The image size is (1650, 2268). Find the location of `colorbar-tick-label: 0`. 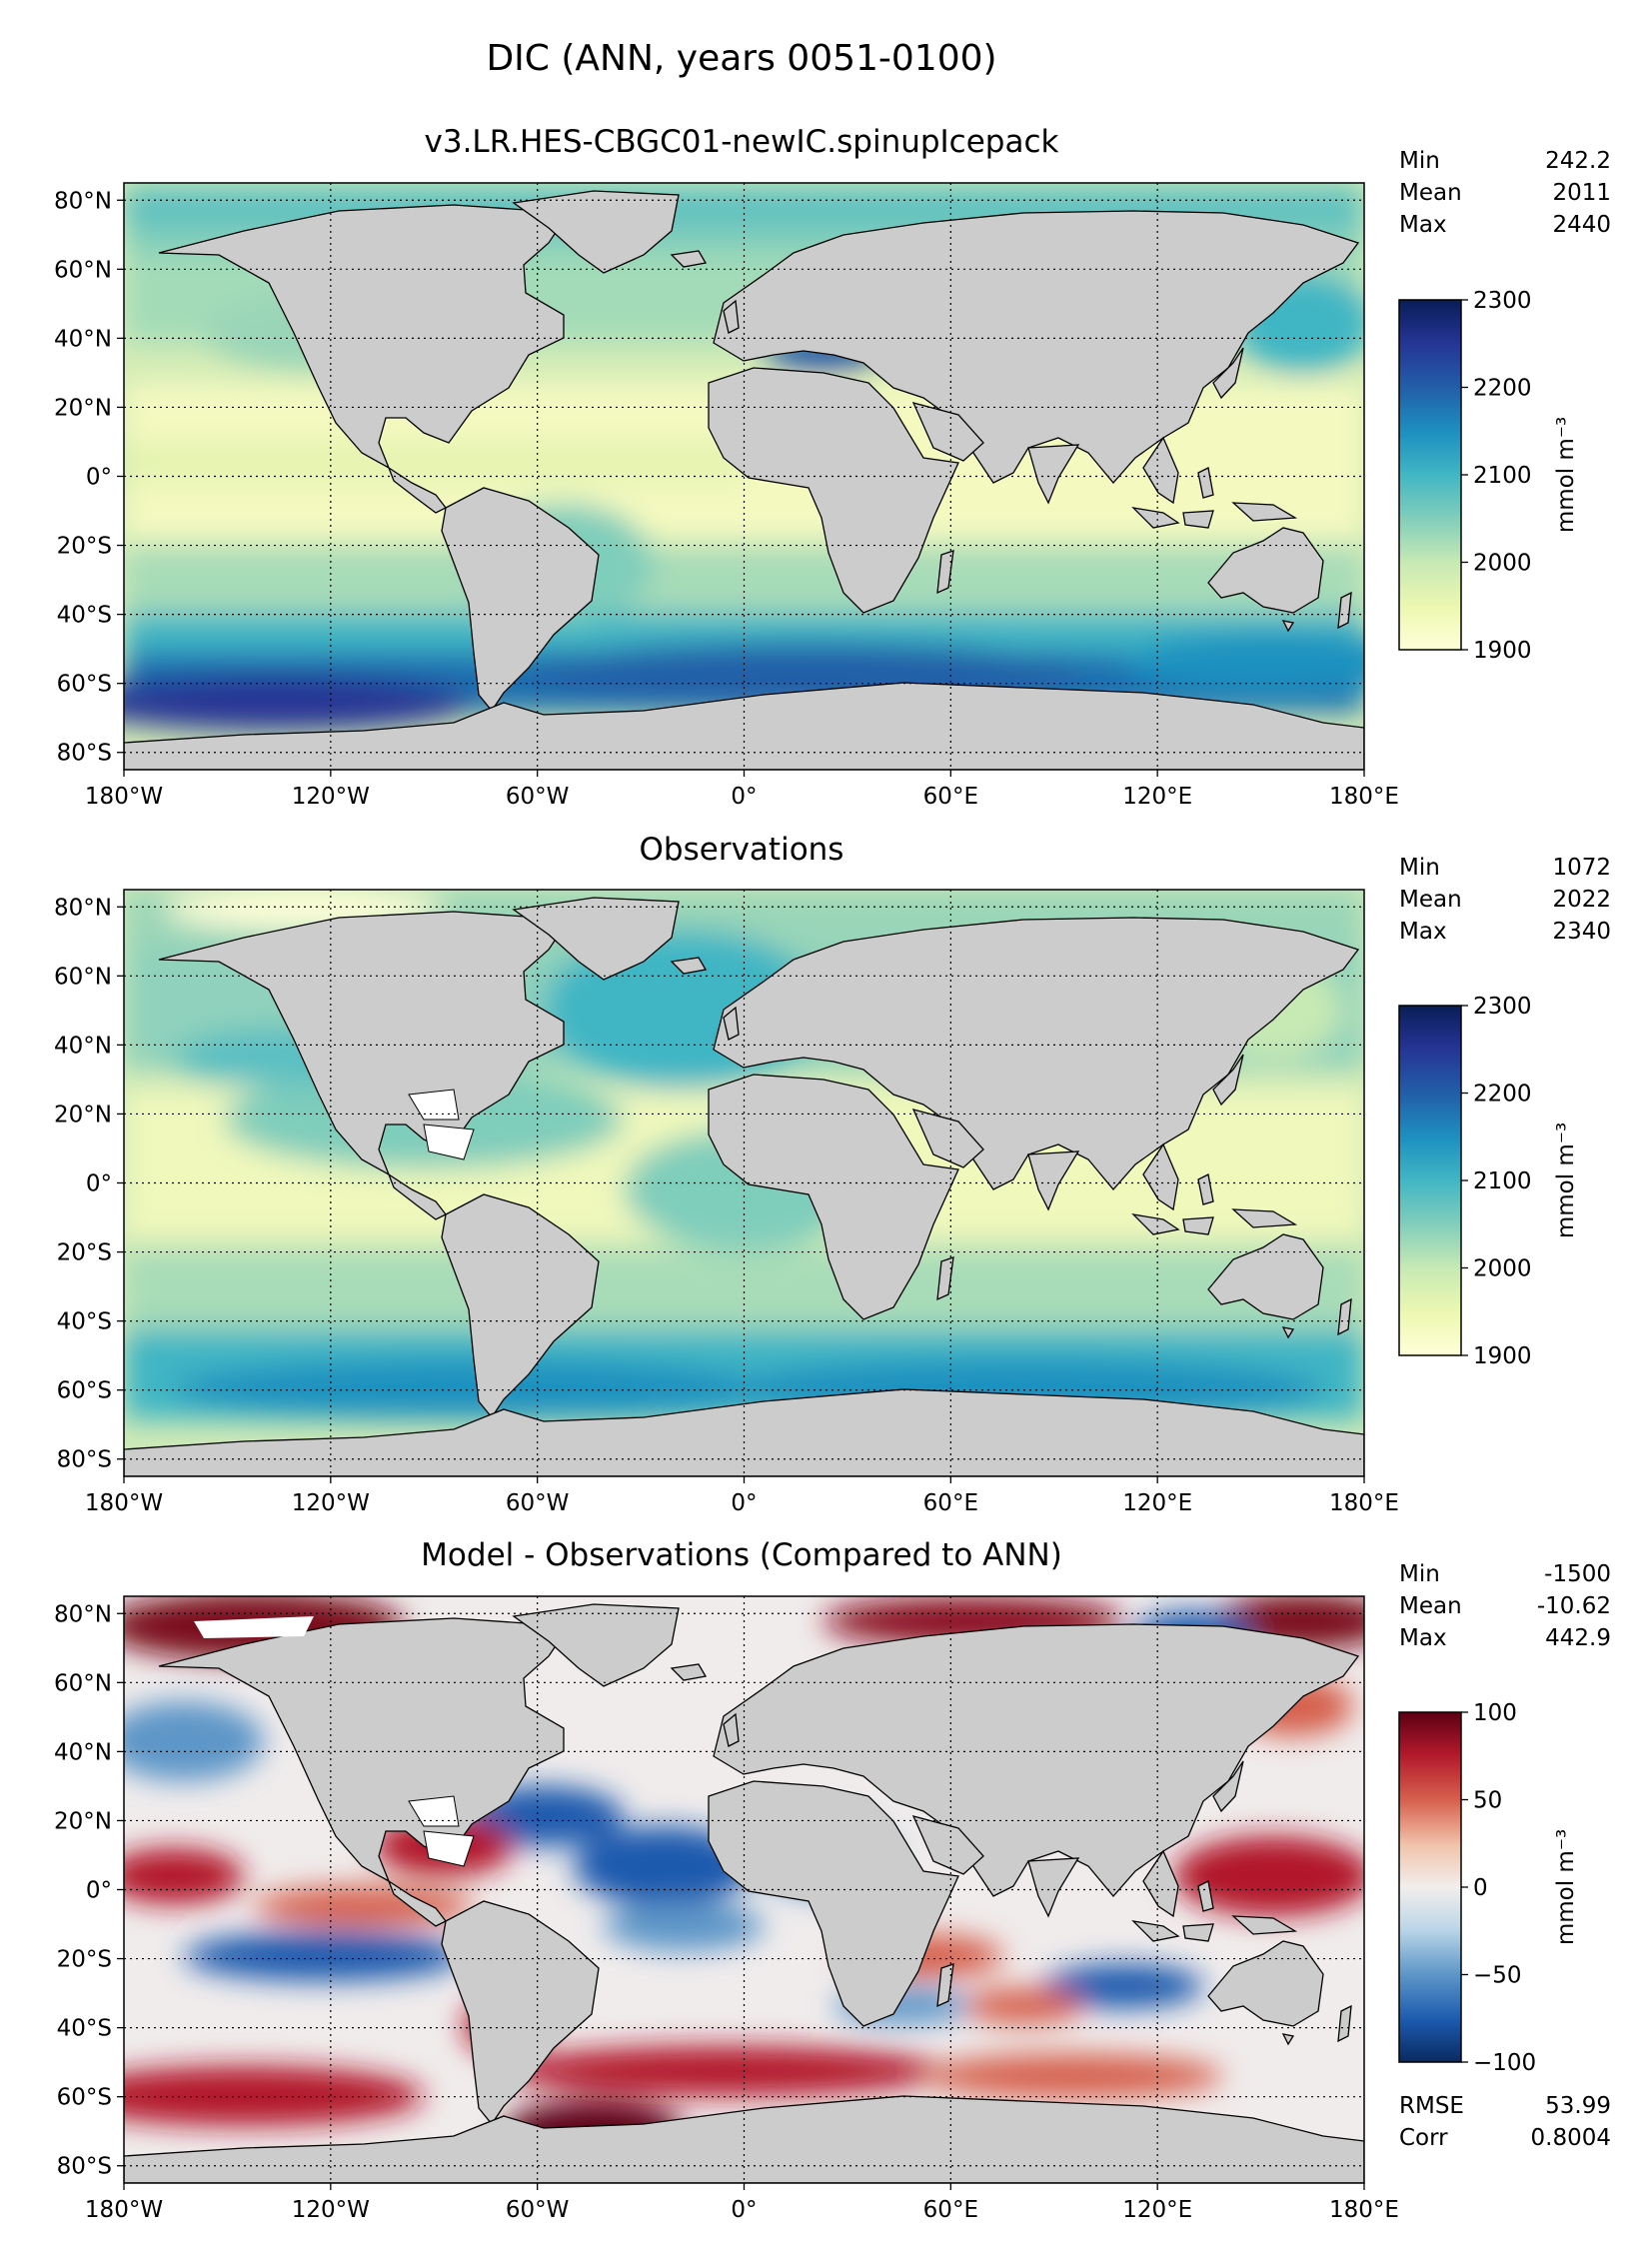

colorbar-tick-label: 0 is located at coordinates (1480, 1888).